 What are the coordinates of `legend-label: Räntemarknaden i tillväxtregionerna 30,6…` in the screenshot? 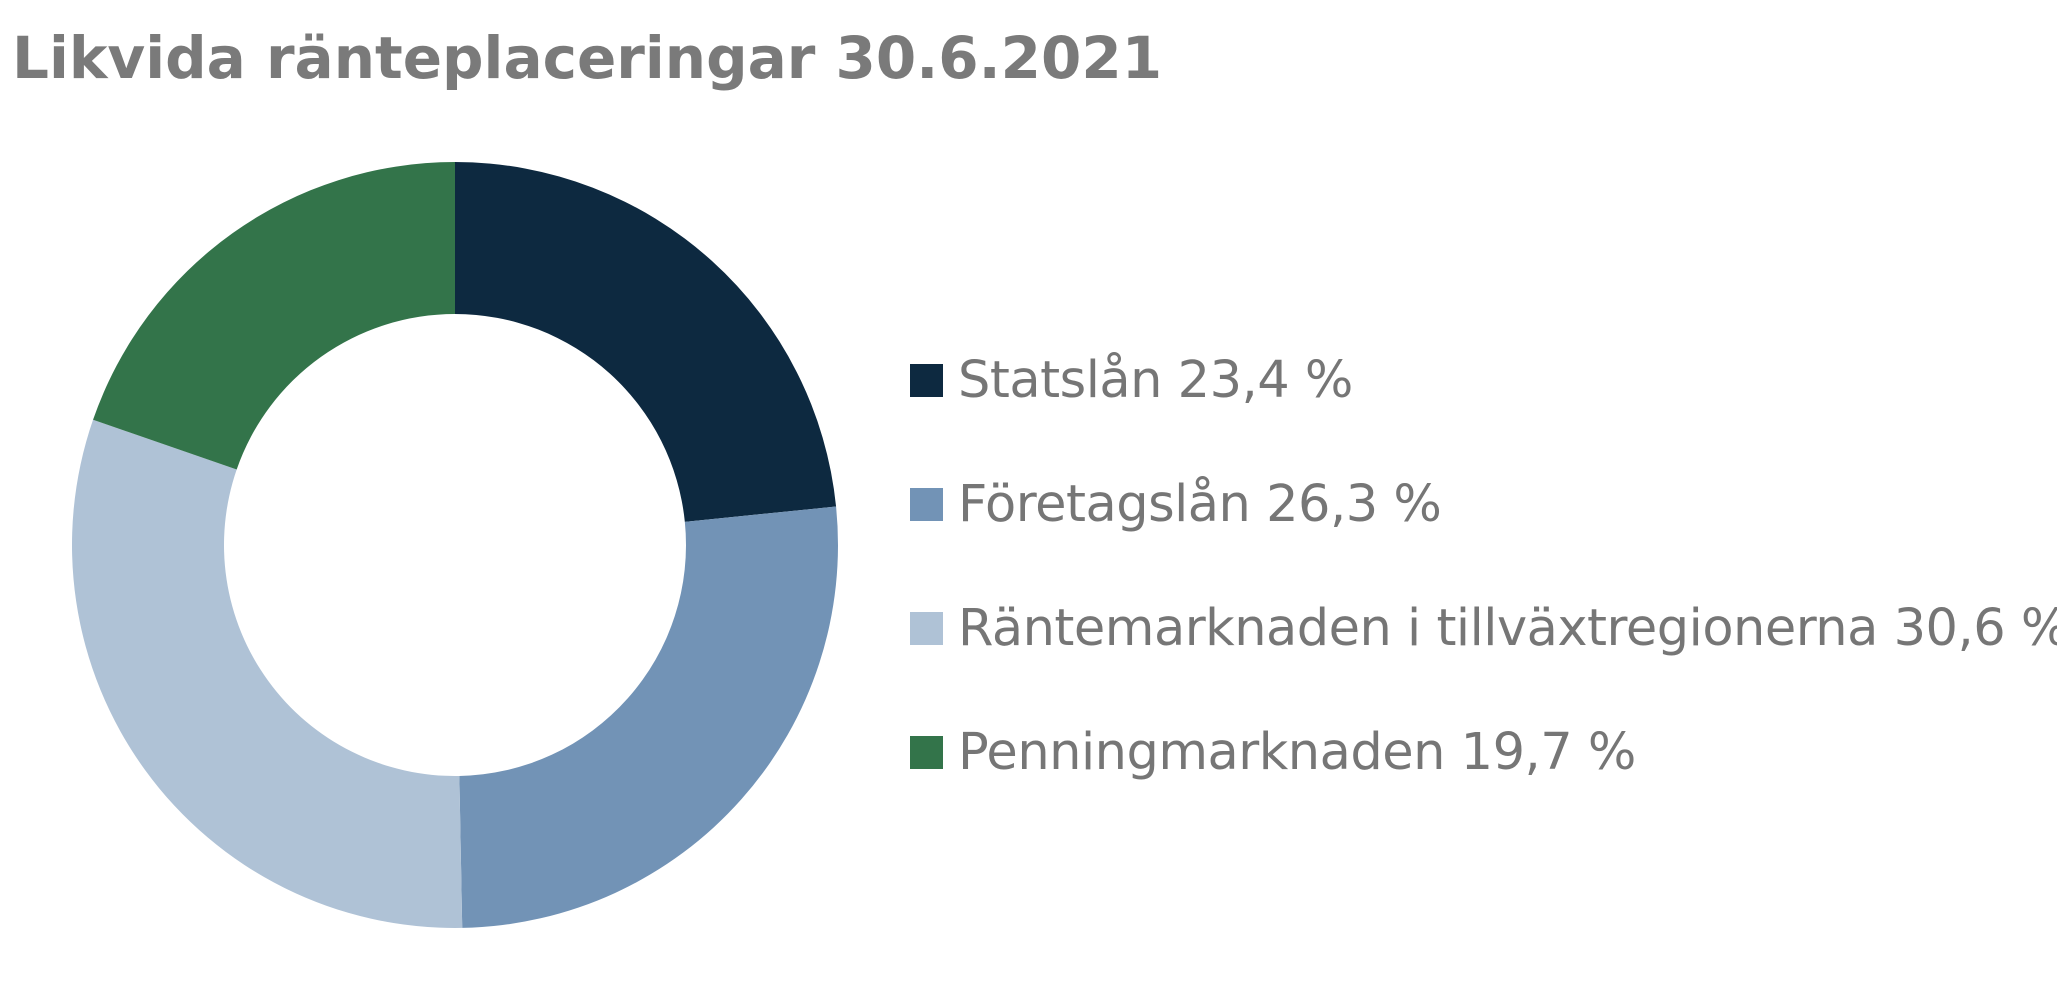 It's located at (1507, 628).